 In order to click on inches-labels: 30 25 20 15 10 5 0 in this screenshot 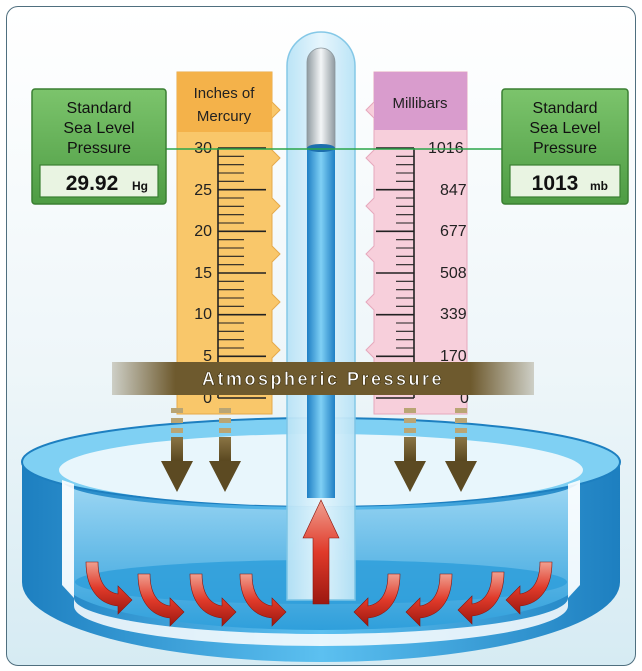, I will do `click(203, 273)`.